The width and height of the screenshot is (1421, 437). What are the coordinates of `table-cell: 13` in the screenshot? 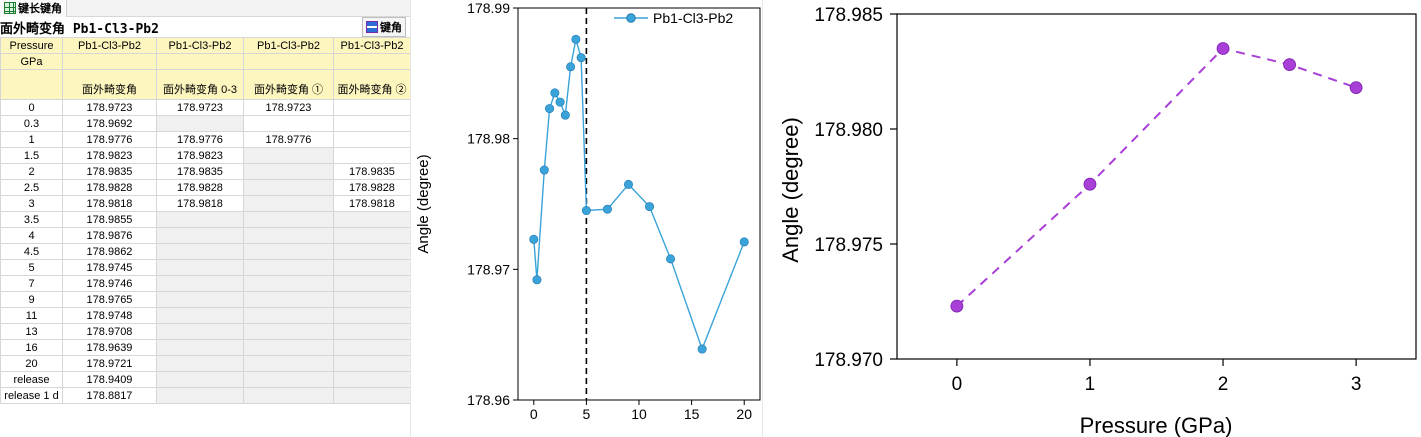 It's located at (31, 331).